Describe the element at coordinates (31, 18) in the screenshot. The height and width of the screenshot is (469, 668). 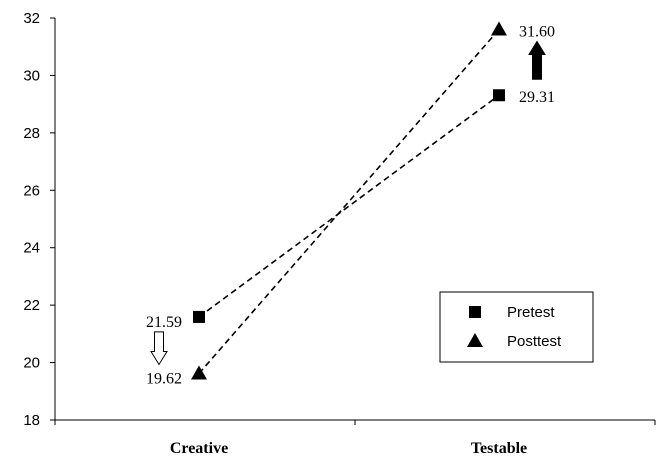
I see `y-tick-label: 32` at that location.